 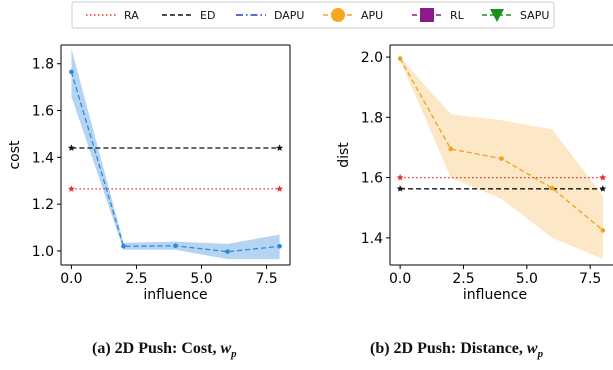 I want to click on caption-b: (b) 2D Push: Distance, wp, so click(x=456, y=350).